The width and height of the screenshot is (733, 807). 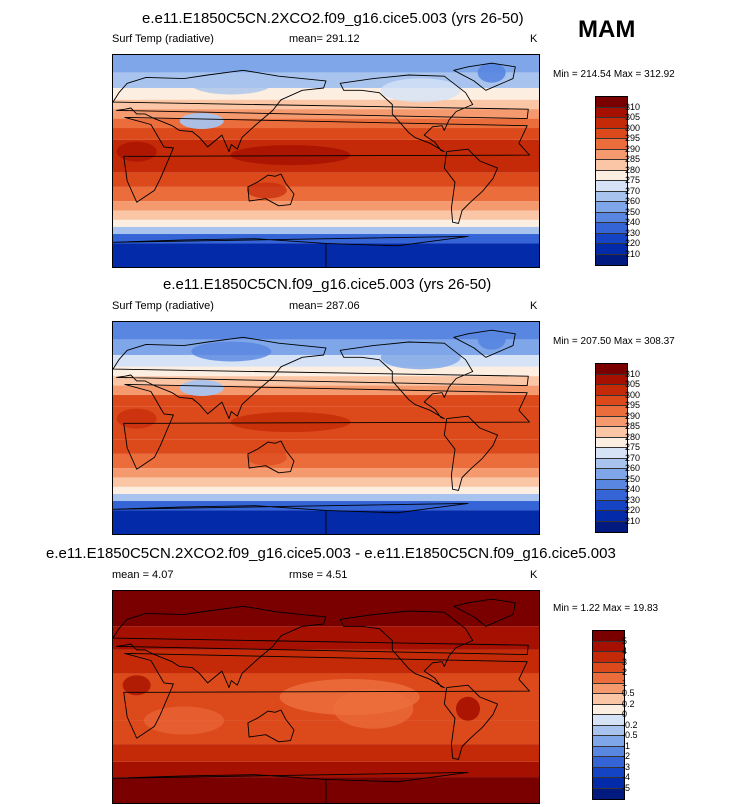 What do you see at coordinates (630, 735) in the screenshot?
I see `colorbar-tick-label: -0.5` at bounding box center [630, 735].